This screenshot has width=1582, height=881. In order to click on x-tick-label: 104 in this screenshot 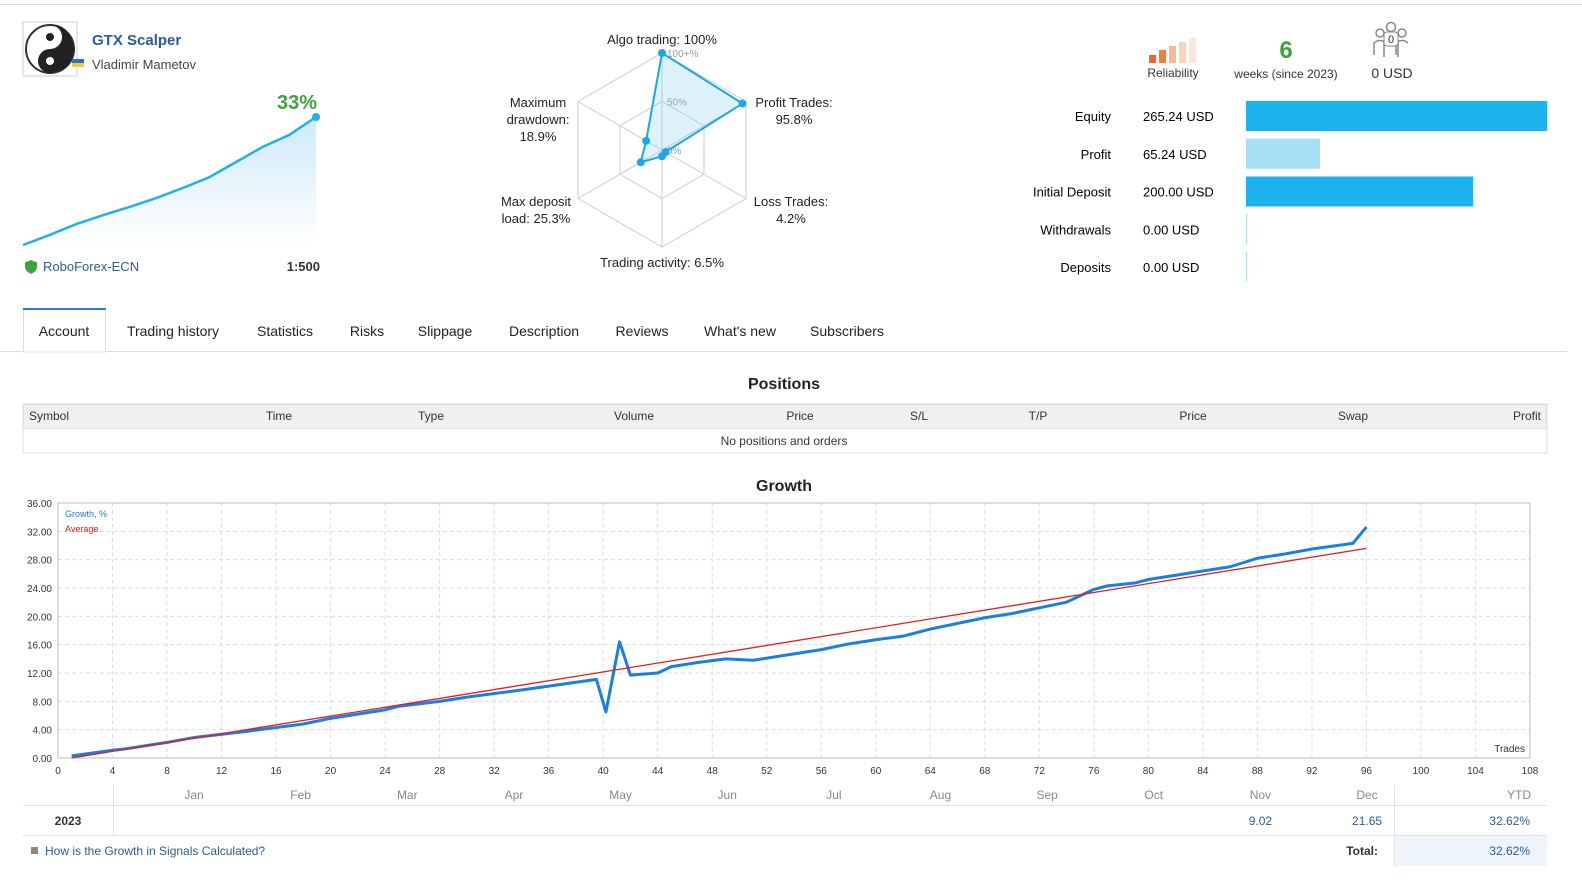, I will do `click(1475, 771)`.